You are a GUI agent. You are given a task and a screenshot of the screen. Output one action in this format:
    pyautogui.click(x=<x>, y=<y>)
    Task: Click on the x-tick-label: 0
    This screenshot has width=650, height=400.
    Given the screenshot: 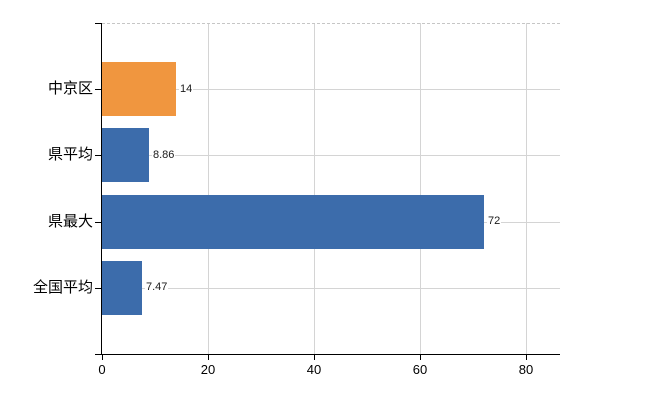 What is the action you would take?
    pyautogui.click(x=102, y=369)
    